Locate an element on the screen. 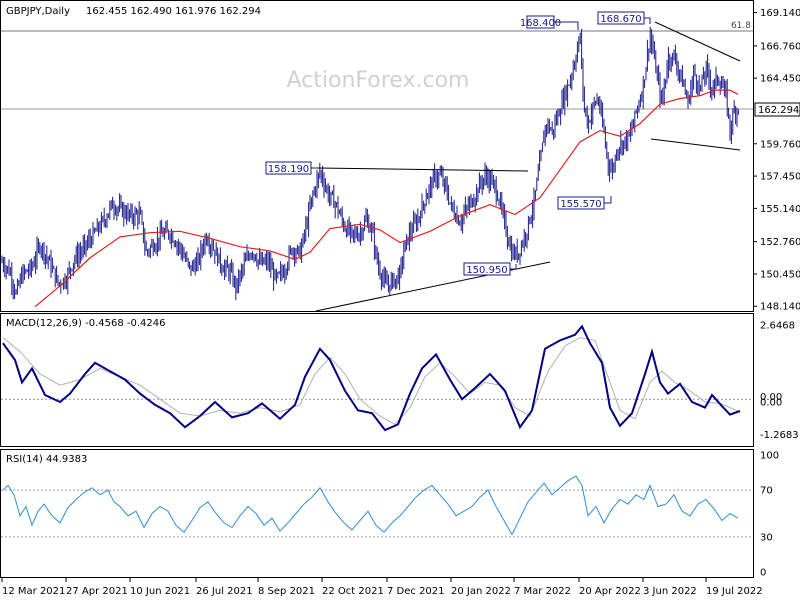 The image size is (800, 600). rsi-axis: 100 70 30 0 is located at coordinates (769, 515).